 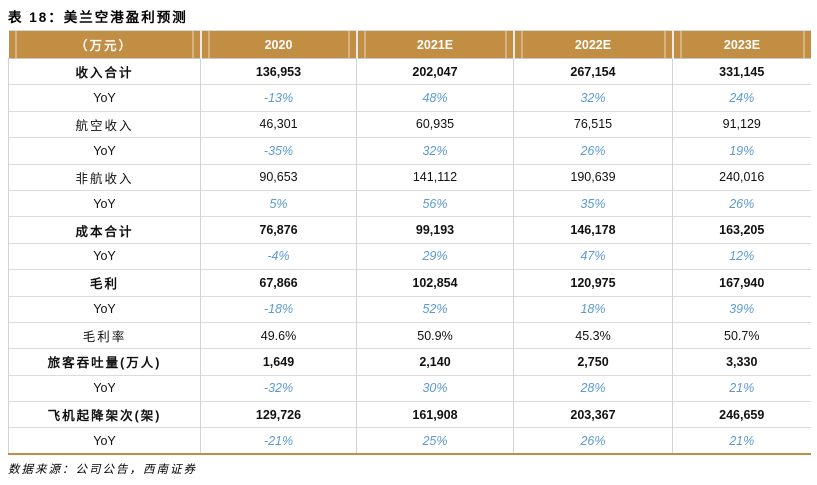 I want to click on value-cell: 52%, so click(x=435, y=309).